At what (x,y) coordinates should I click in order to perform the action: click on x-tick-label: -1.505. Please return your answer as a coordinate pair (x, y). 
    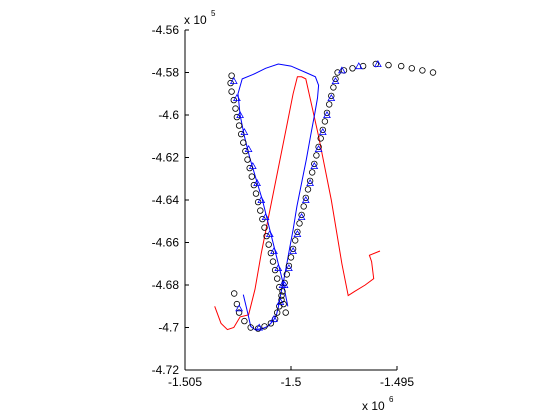
    Looking at the image, I should click on (185, 382).